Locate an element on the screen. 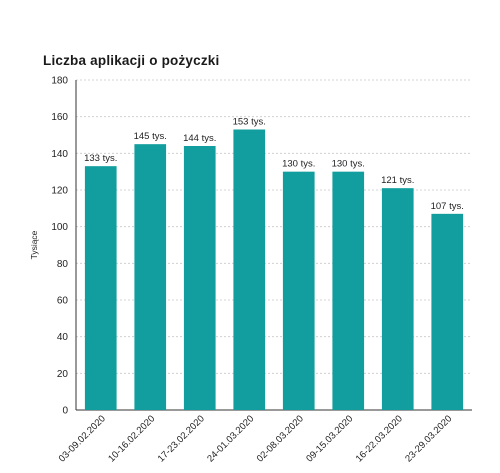 The height and width of the screenshot is (473, 500). x-tick-label: 23-29.03.2020 is located at coordinates (428, 438).